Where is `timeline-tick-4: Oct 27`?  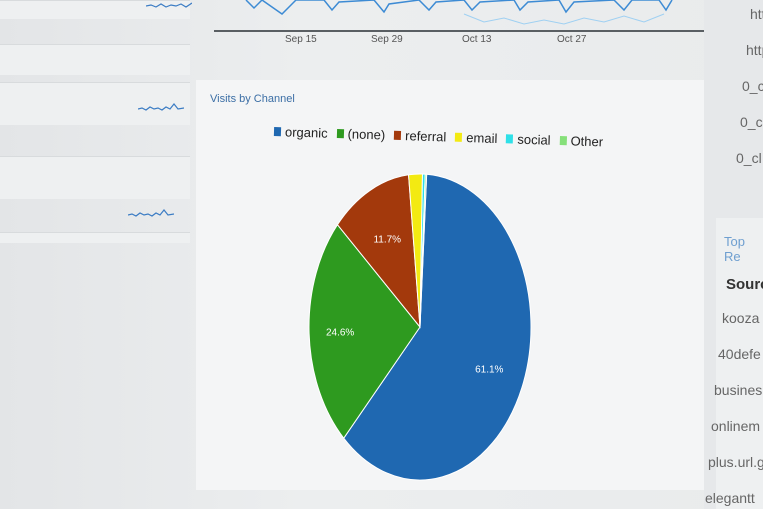 timeline-tick-4: Oct 27 is located at coordinates (572, 39).